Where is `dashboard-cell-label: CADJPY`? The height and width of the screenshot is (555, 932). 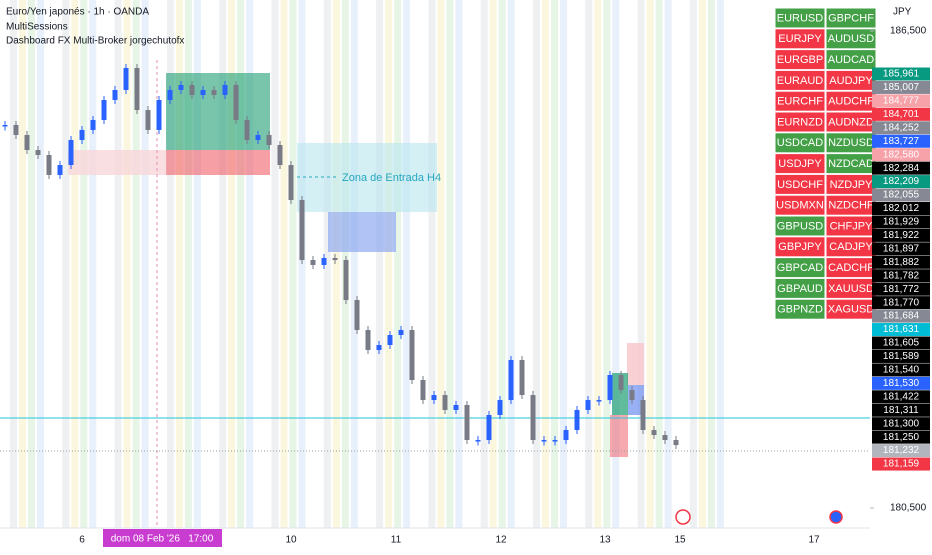
dashboard-cell-label: CADJPY is located at coordinates (851, 247).